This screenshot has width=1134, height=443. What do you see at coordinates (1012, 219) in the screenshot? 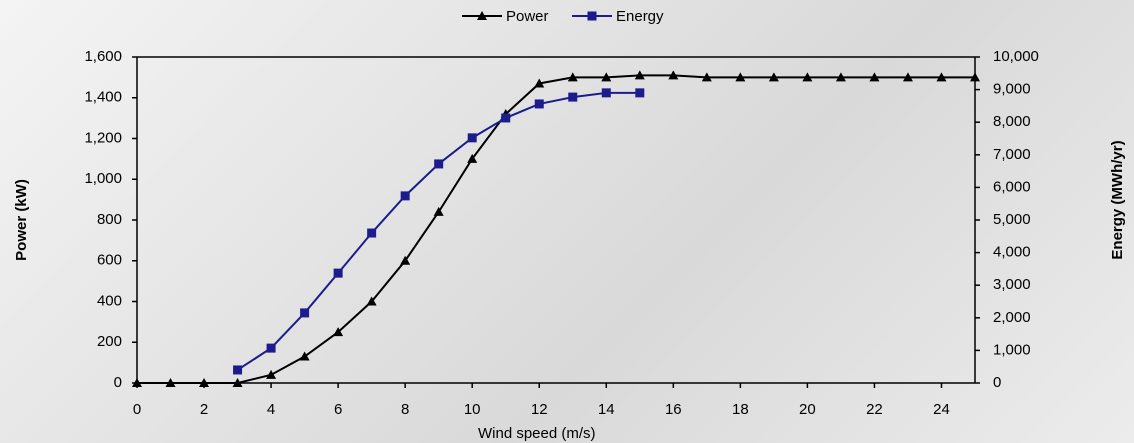
I see `y2-tick-label: 5,000` at bounding box center [1012, 219].